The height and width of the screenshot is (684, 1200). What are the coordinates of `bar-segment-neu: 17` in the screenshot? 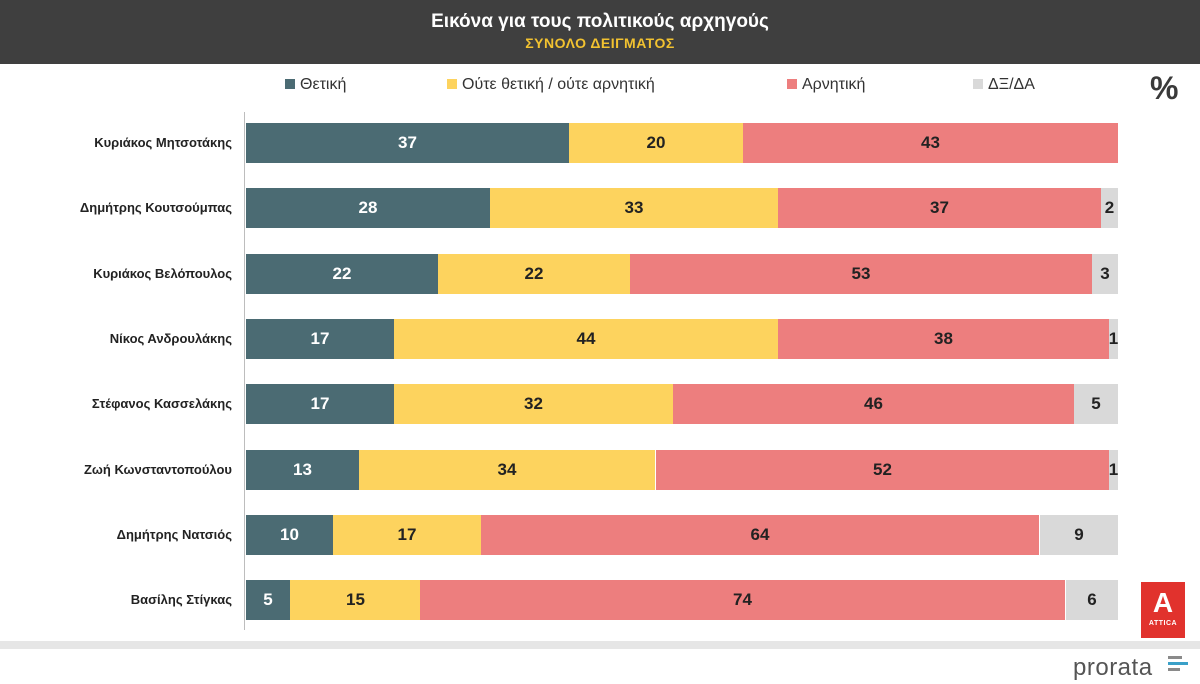 It's located at (407, 535).